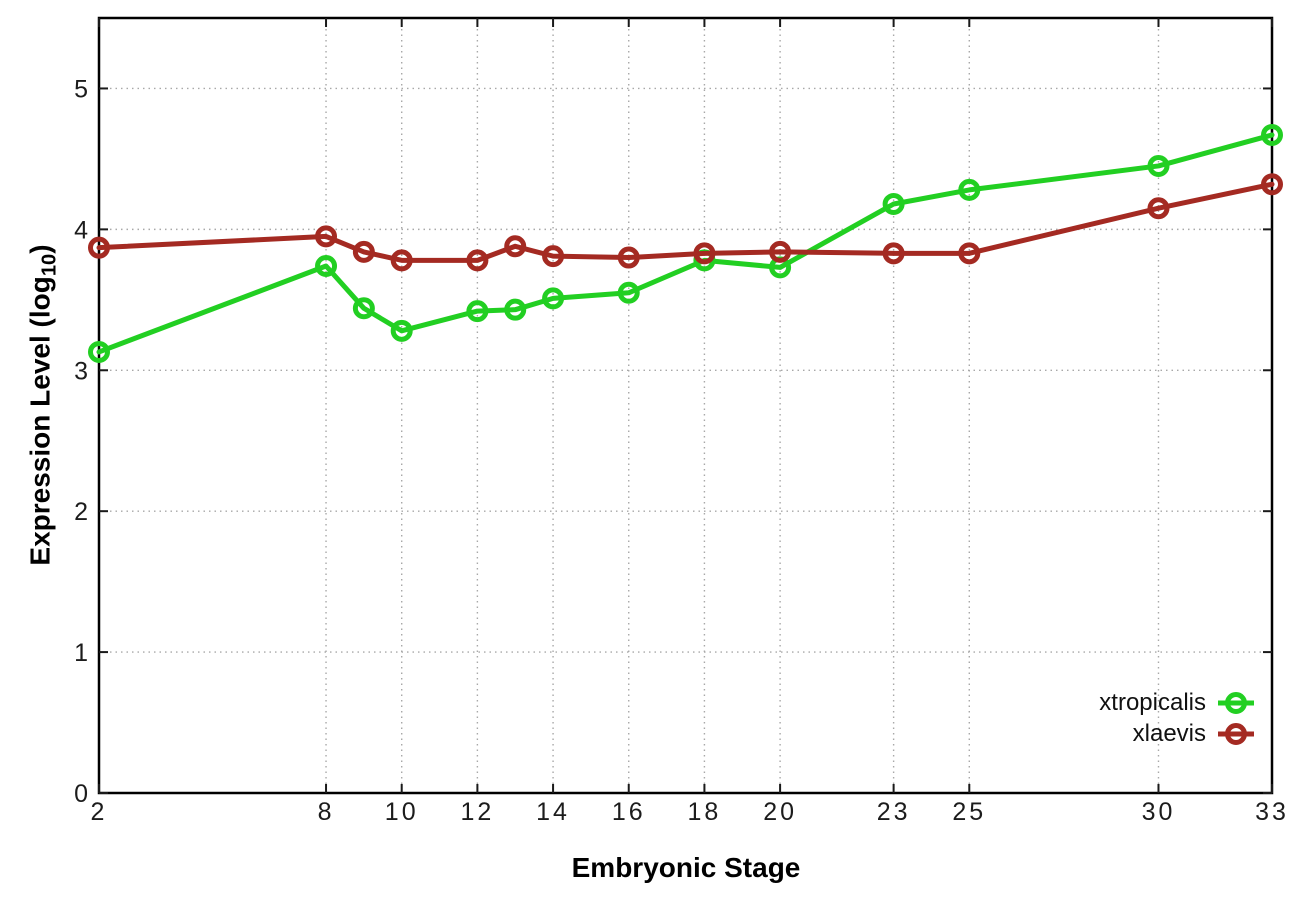  I want to click on y-axis-title: Expression Level (log10), so click(42, 404).